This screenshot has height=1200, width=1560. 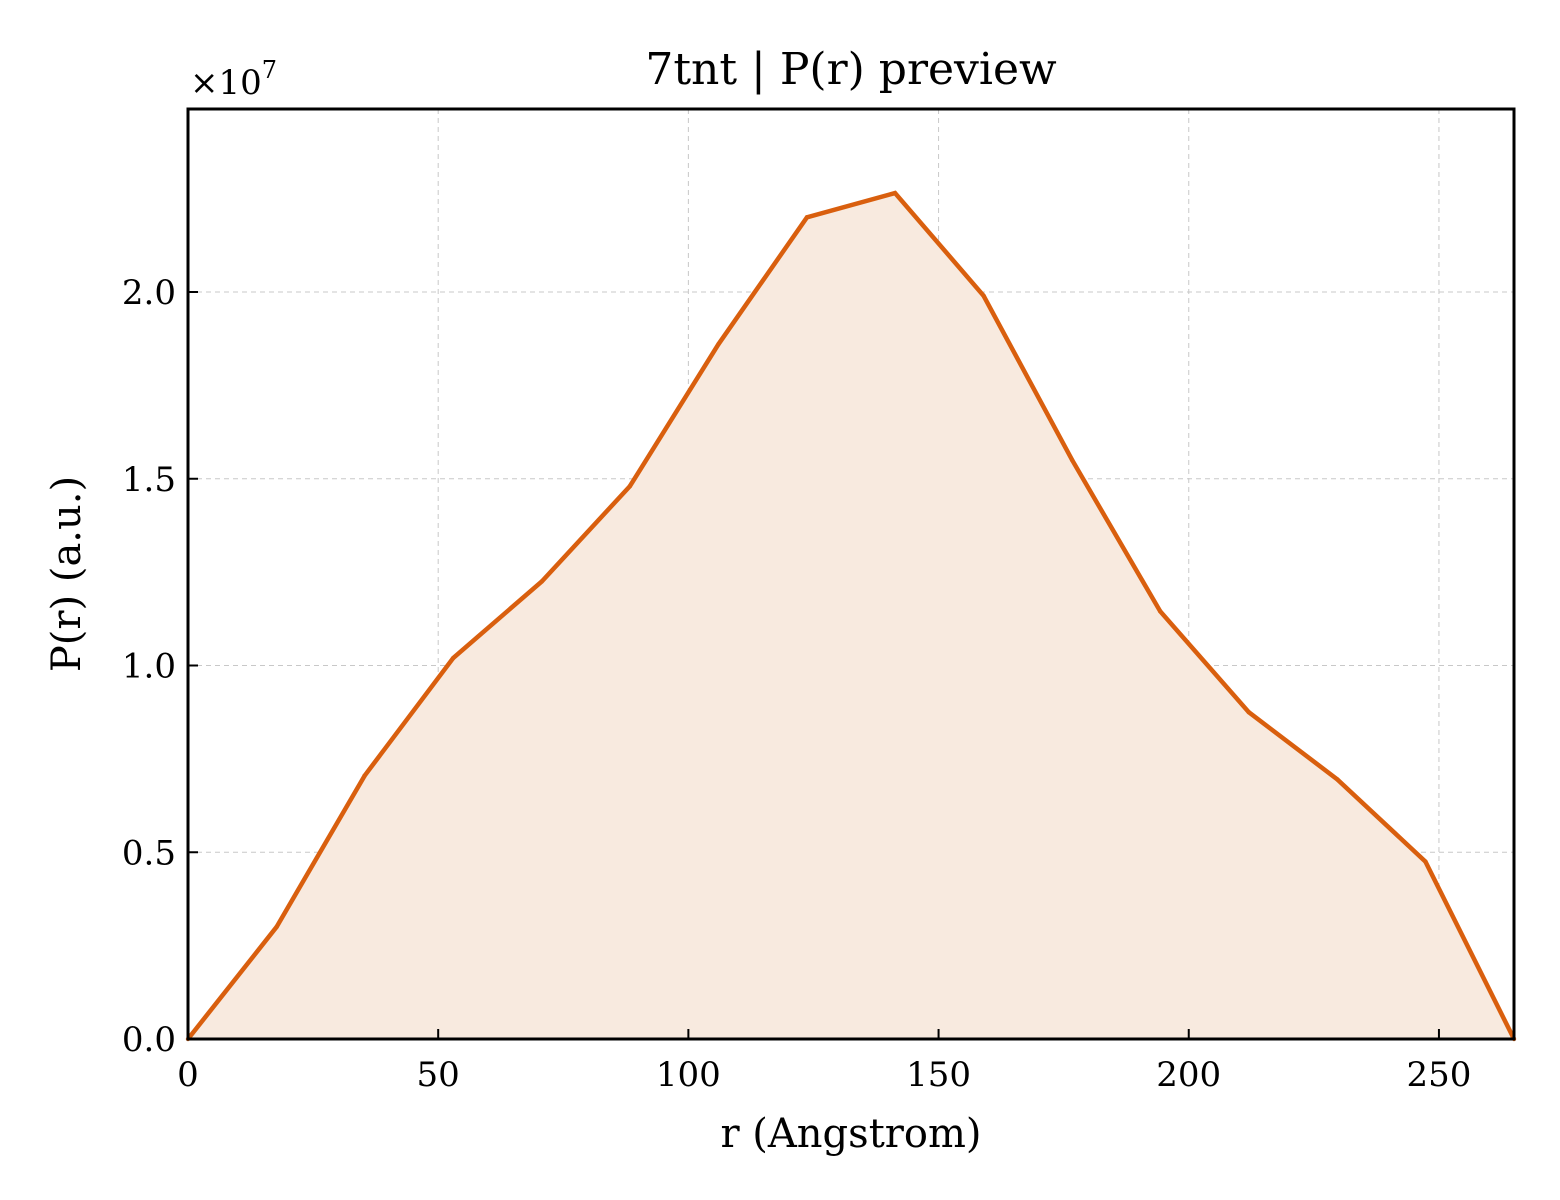 I want to click on y-axis-multiplier: ×10⁷, so click(x=233, y=79).